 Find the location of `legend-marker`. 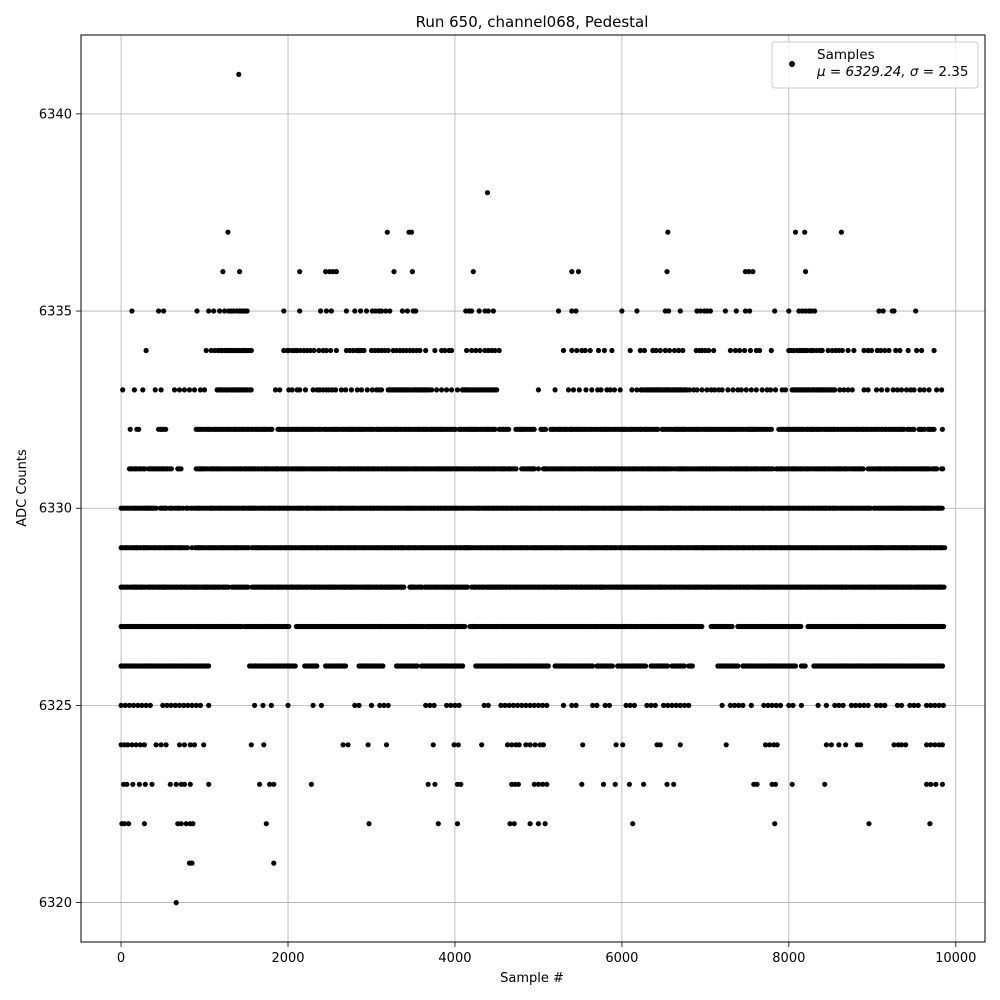

legend-marker is located at coordinates (792, 64).